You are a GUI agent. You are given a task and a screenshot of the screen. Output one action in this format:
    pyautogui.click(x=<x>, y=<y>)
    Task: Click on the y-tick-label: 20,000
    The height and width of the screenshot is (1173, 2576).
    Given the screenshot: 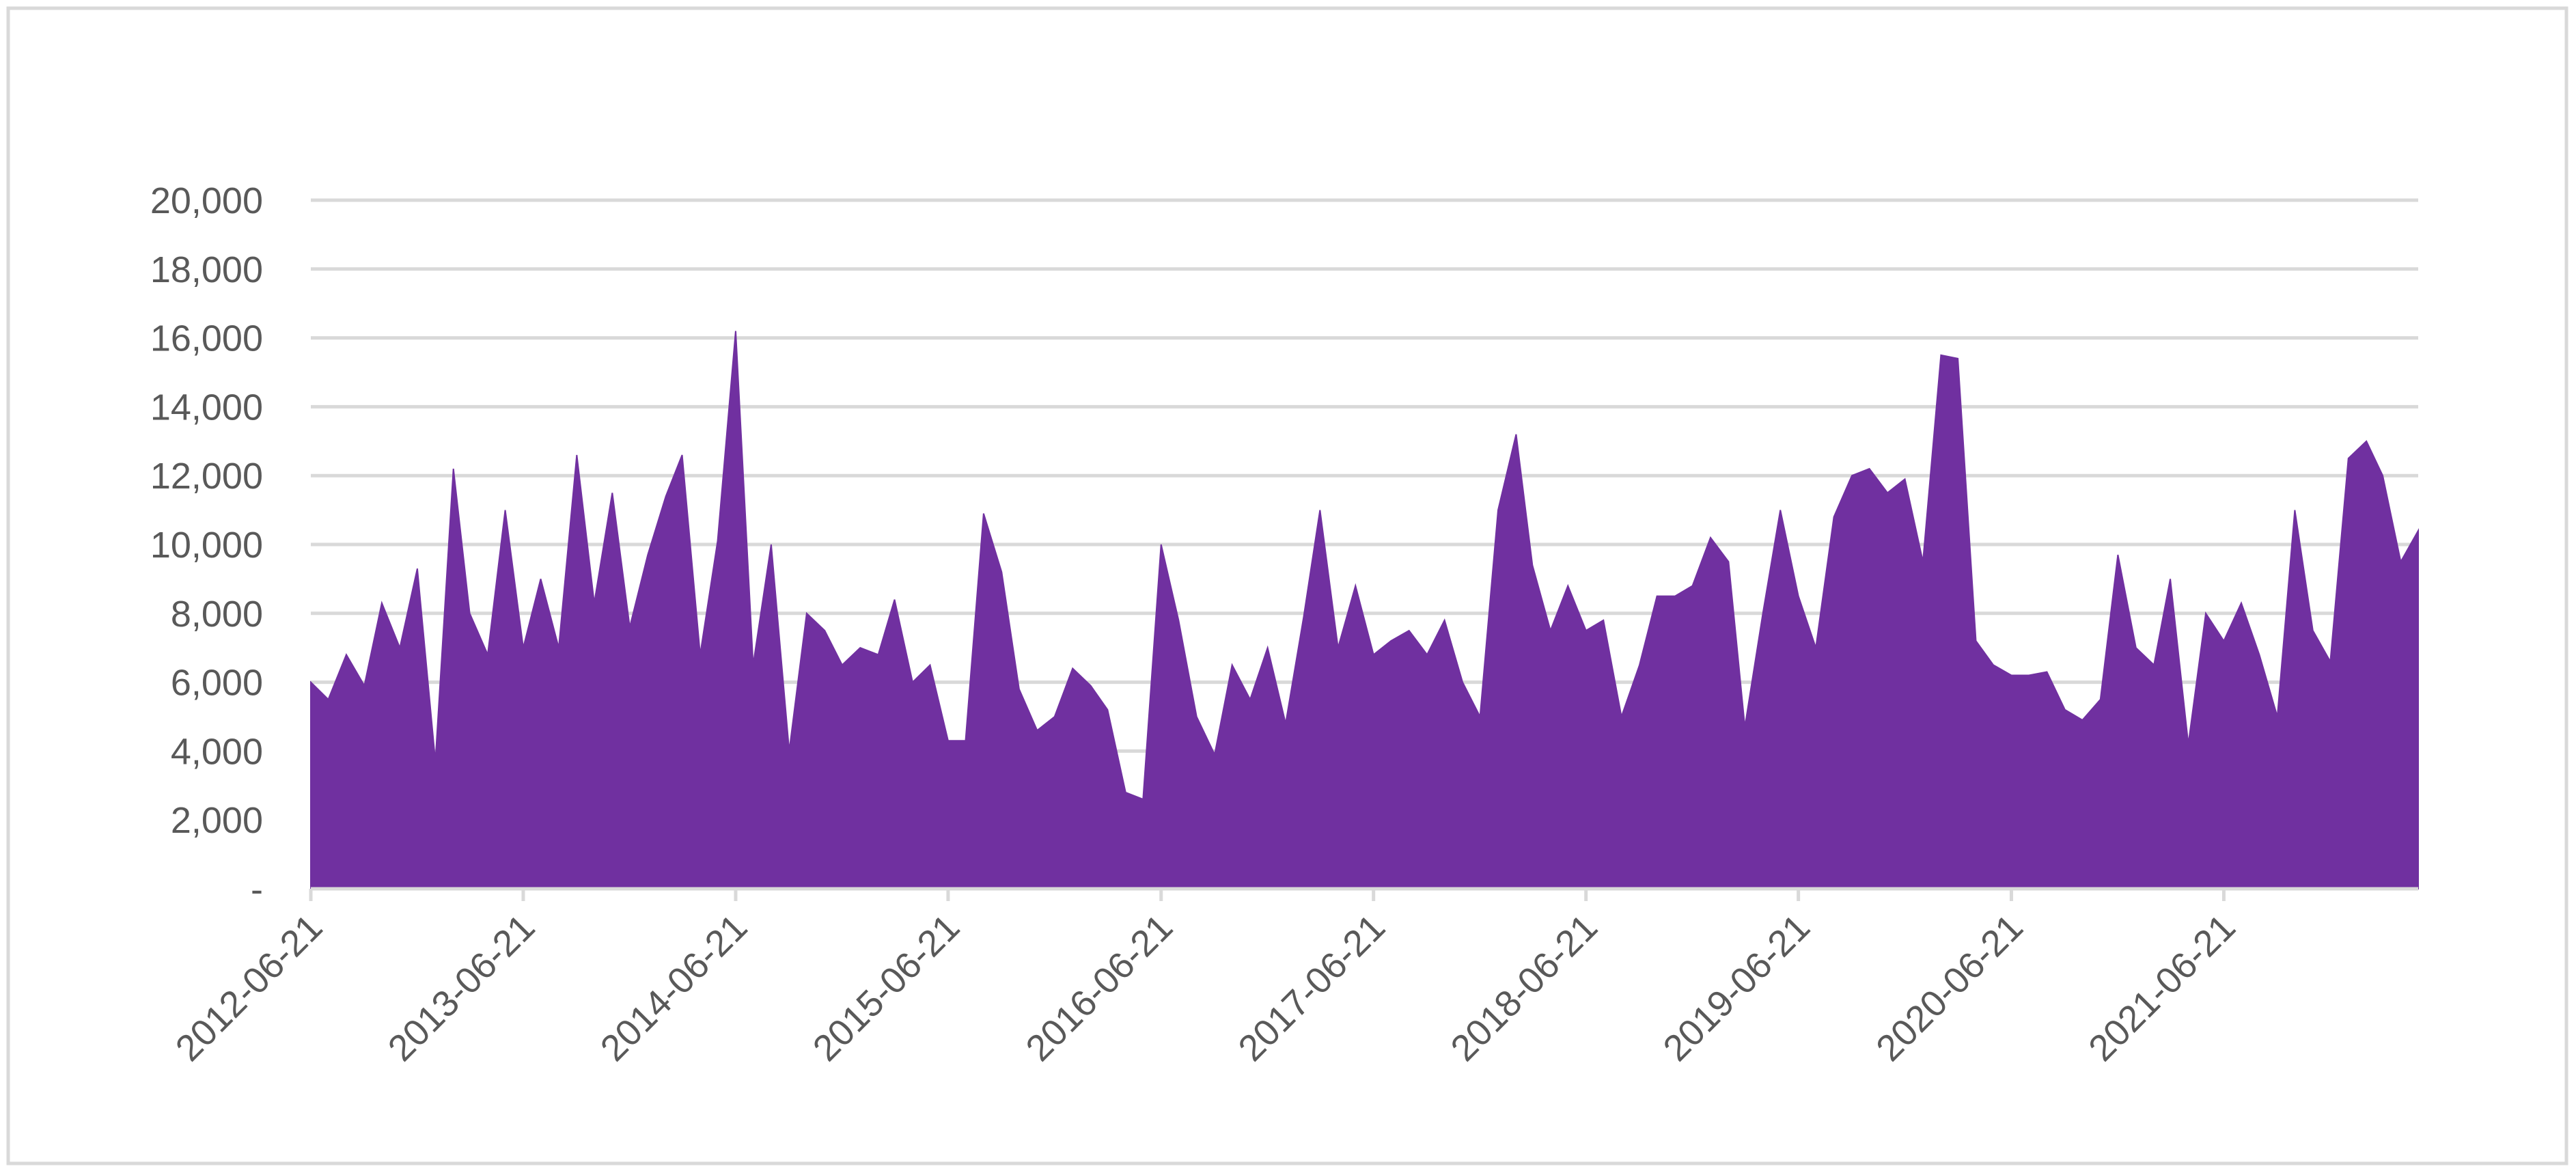 What is the action you would take?
    pyautogui.click(x=207, y=201)
    